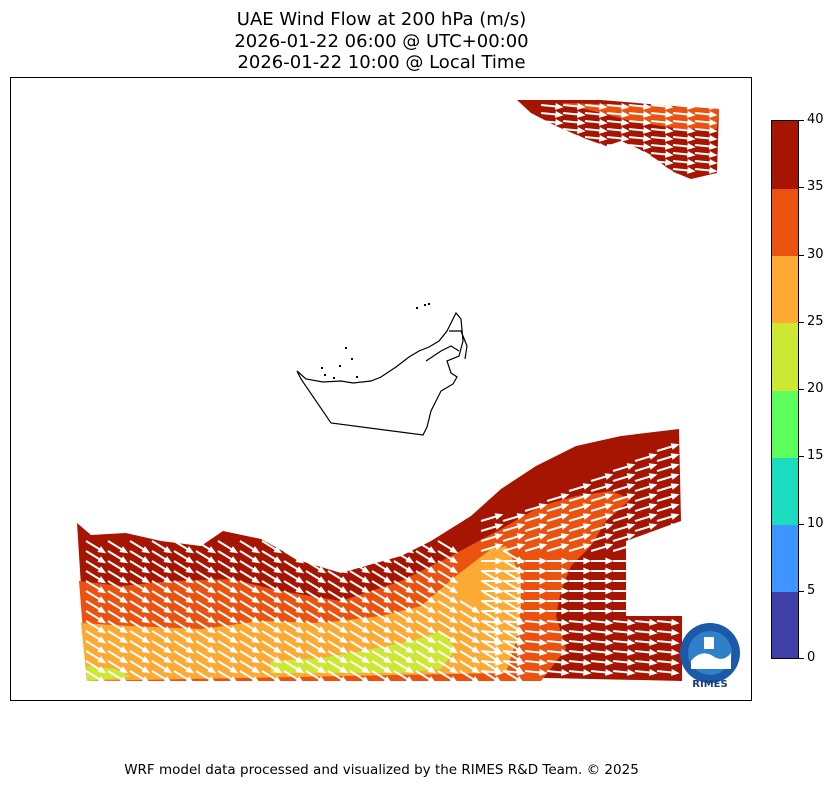 Image resolution: width=835 pixels, height=788 pixels. I want to click on colorbar-tick-label: 30, so click(815, 254).